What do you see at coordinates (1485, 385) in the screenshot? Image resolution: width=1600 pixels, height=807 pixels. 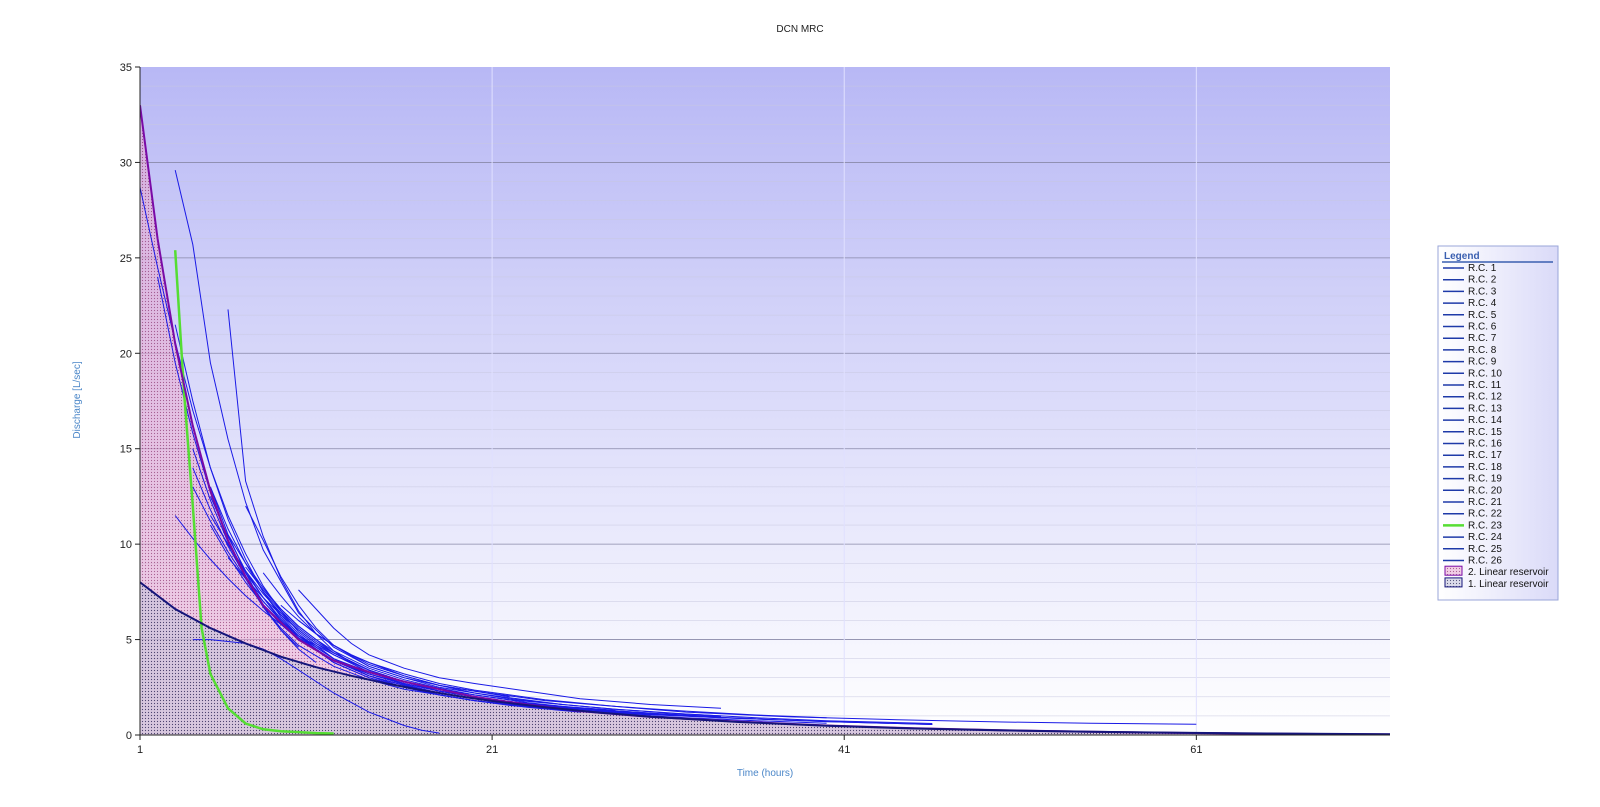 I see `legend-label: R.C. 11` at bounding box center [1485, 385].